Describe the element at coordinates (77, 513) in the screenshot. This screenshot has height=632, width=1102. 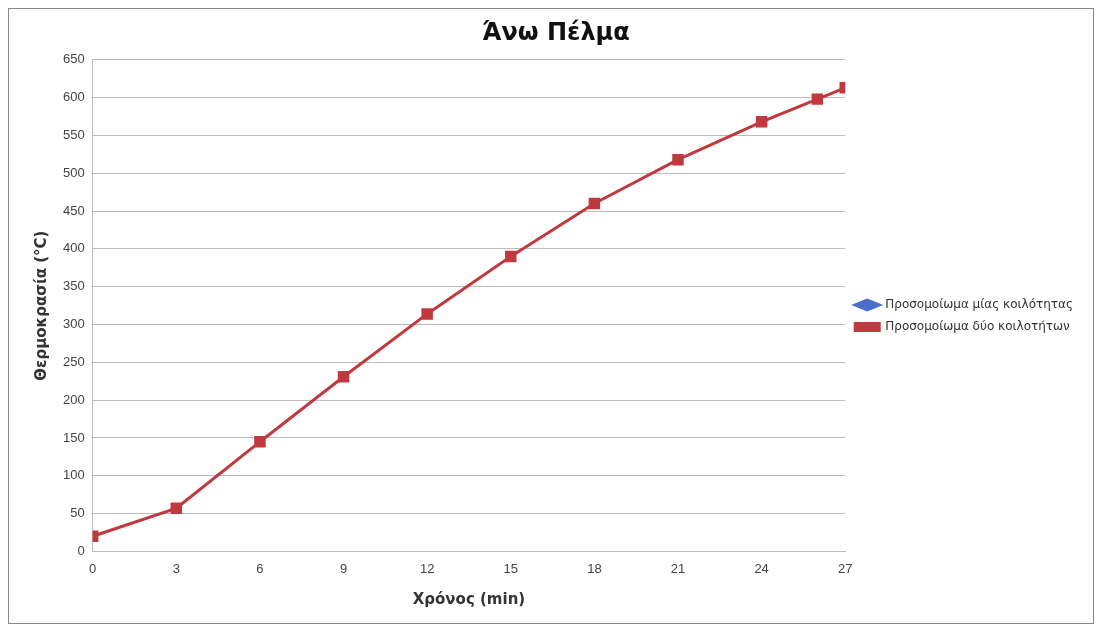
I see `y-tick-label: 50` at that location.